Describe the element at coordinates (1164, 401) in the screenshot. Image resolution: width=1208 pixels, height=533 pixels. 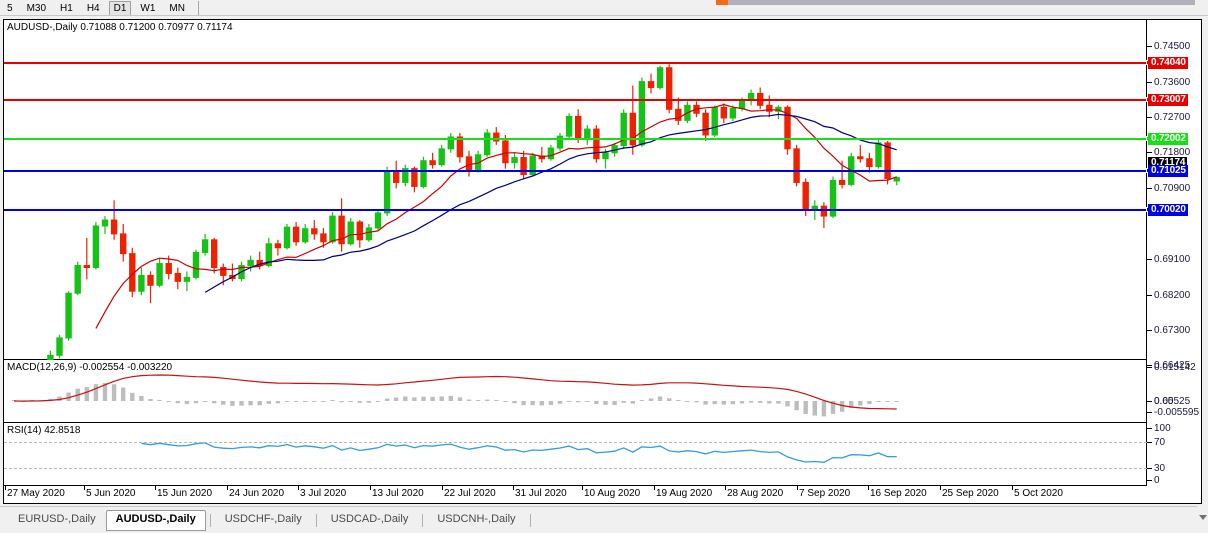
I see `macd-axis-label: 0.00` at that location.